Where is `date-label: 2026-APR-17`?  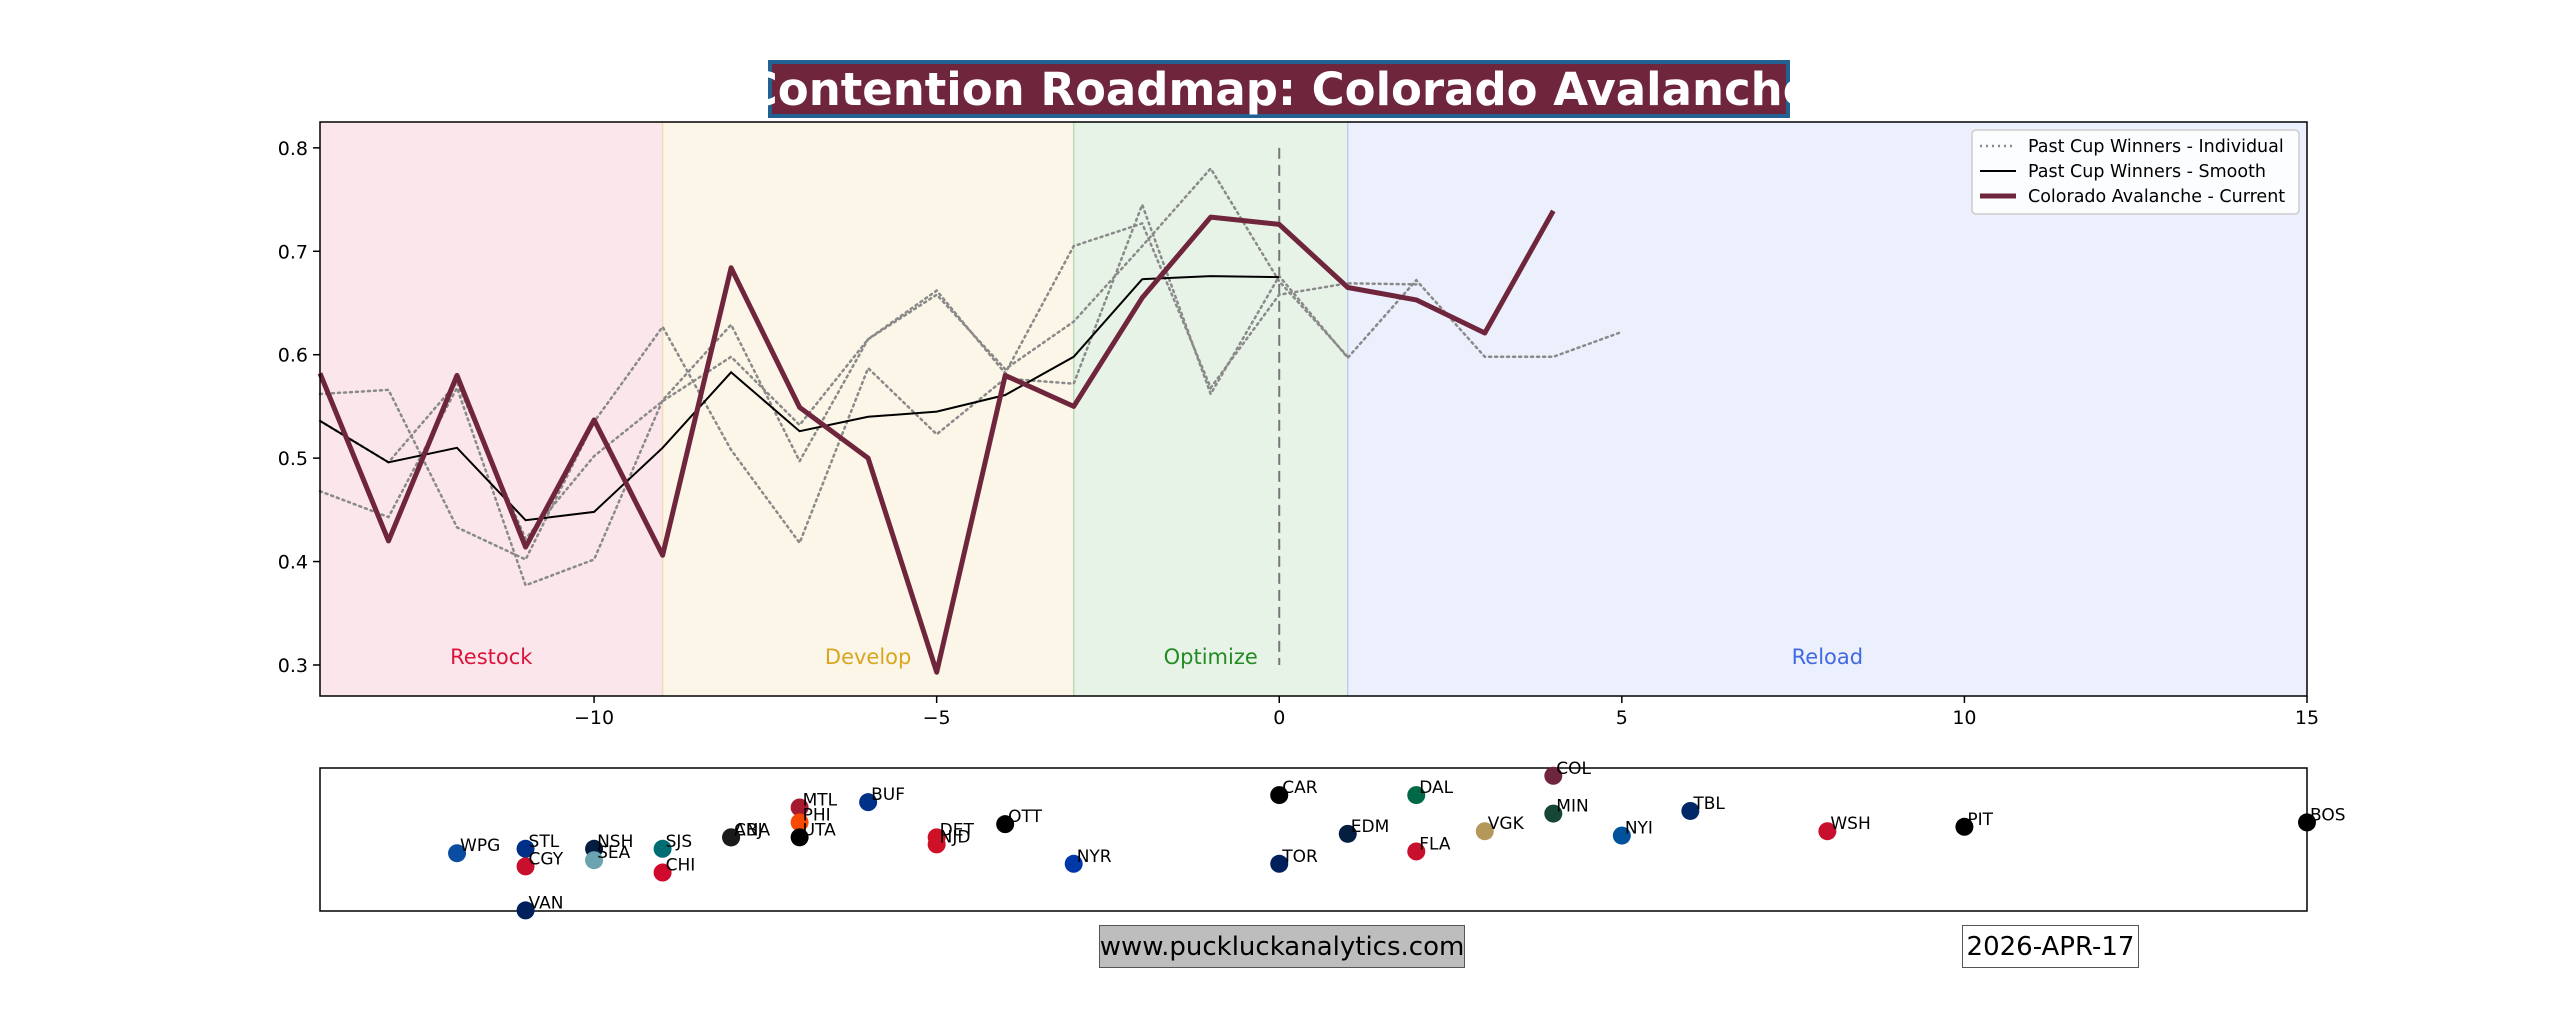
date-label: 2026-APR-17 is located at coordinates (2050, 946).